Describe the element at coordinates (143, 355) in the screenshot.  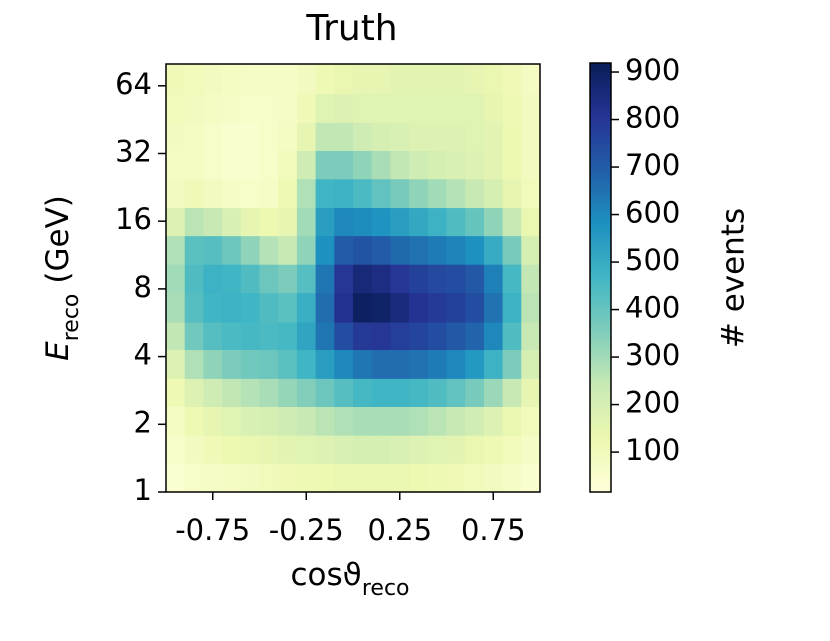
I see `y-tick-label: 4` at that location.